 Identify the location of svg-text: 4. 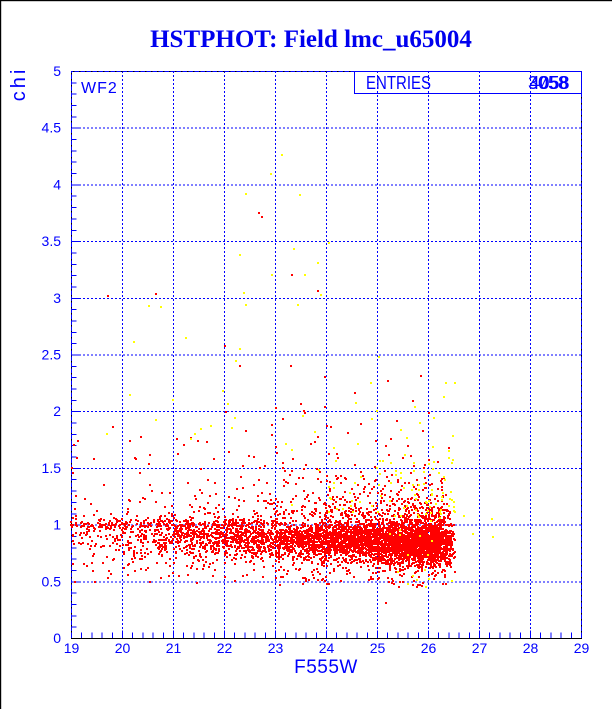
(57, 184).